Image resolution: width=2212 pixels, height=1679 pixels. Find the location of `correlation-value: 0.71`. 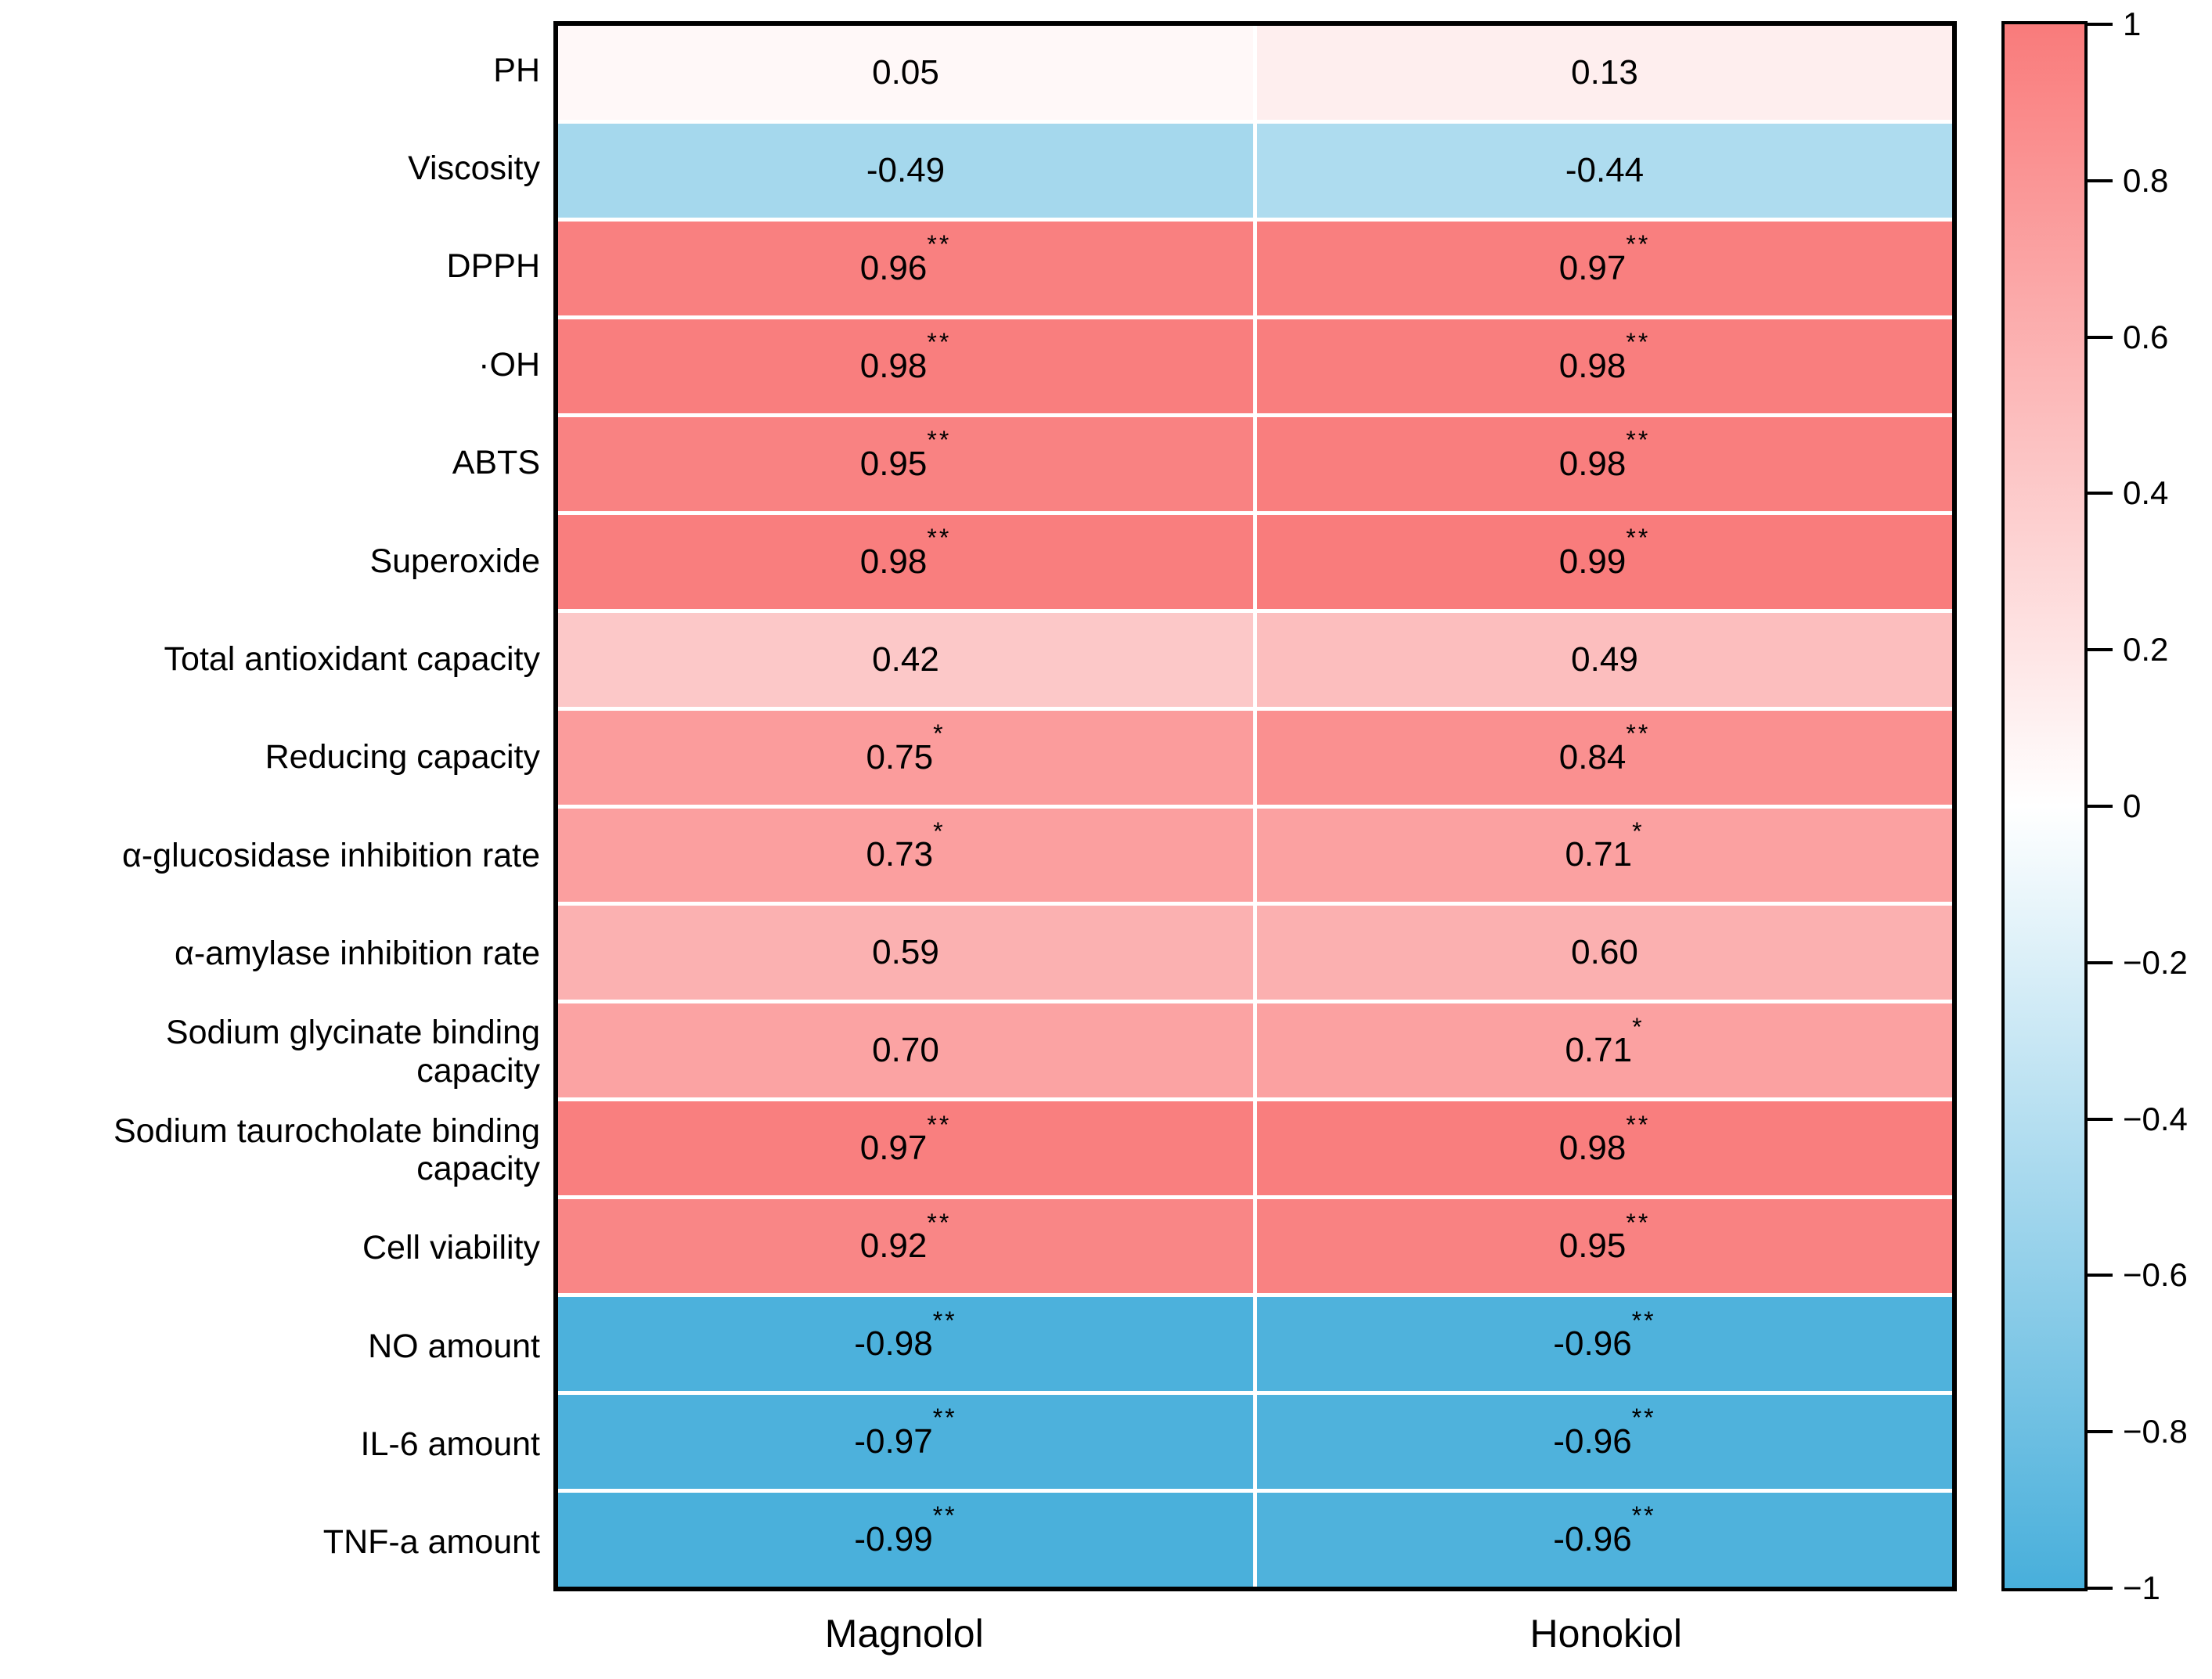

correlation-value: 0.71 is located at coordinates (1599, 1050).